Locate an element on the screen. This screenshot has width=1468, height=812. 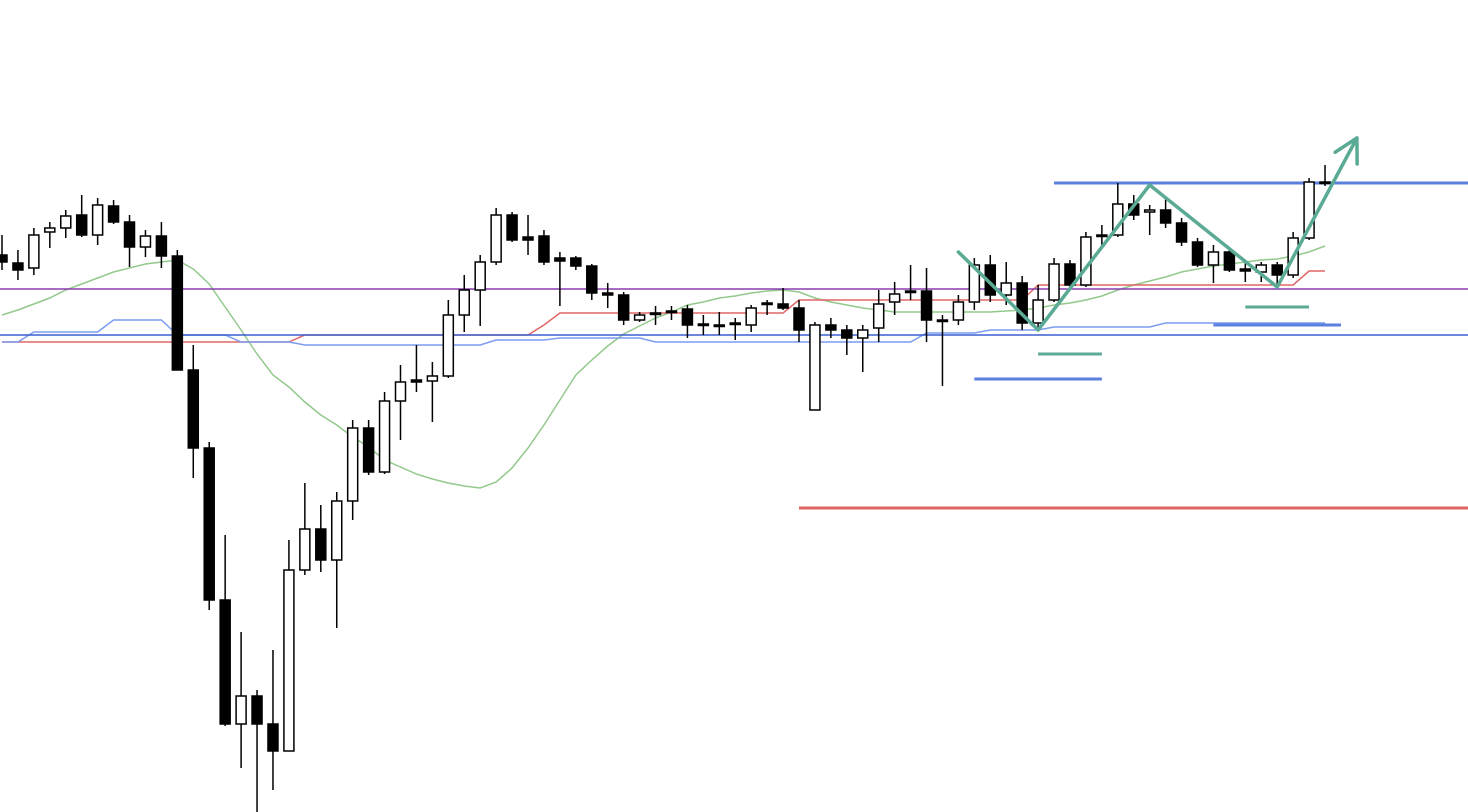
zigzag-annotation is located at coordinates (1157, 234).